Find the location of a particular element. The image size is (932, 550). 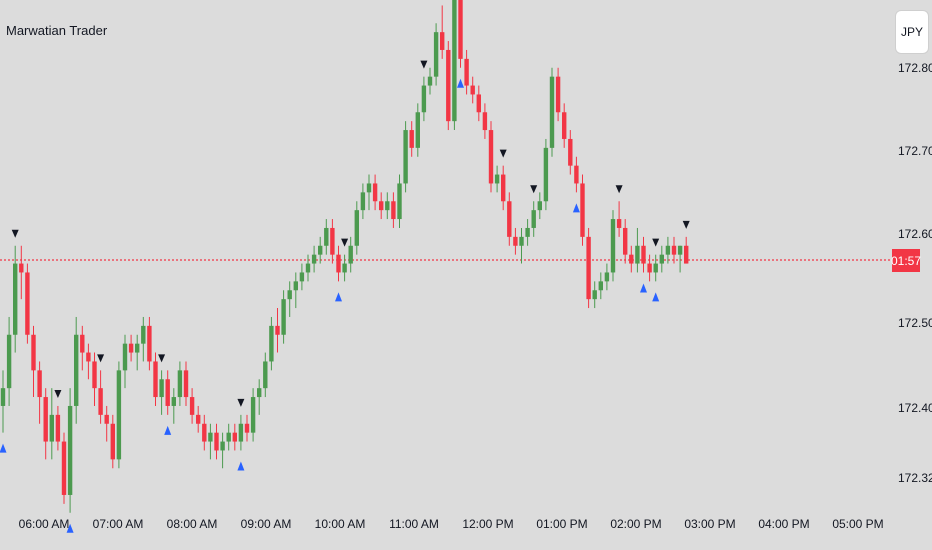

x-axis-tick-label: 08:00 AM is located at coordinates (192, 524).